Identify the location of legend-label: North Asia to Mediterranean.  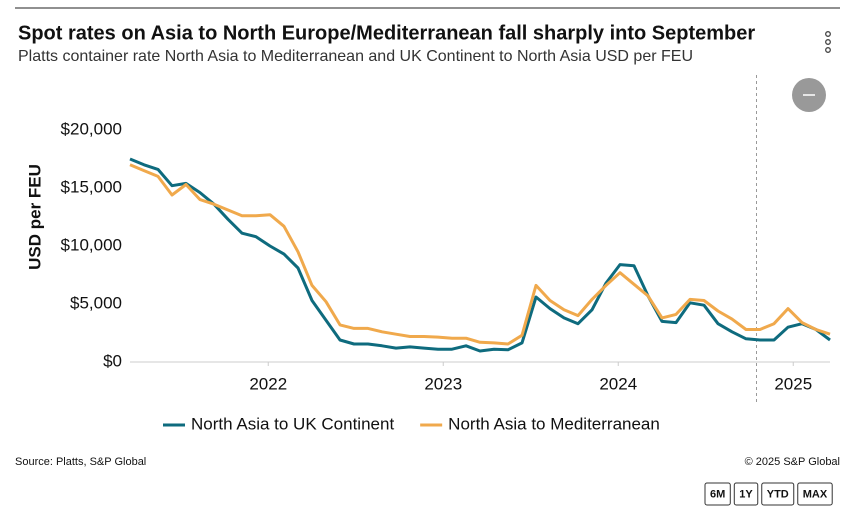
(554, 423).